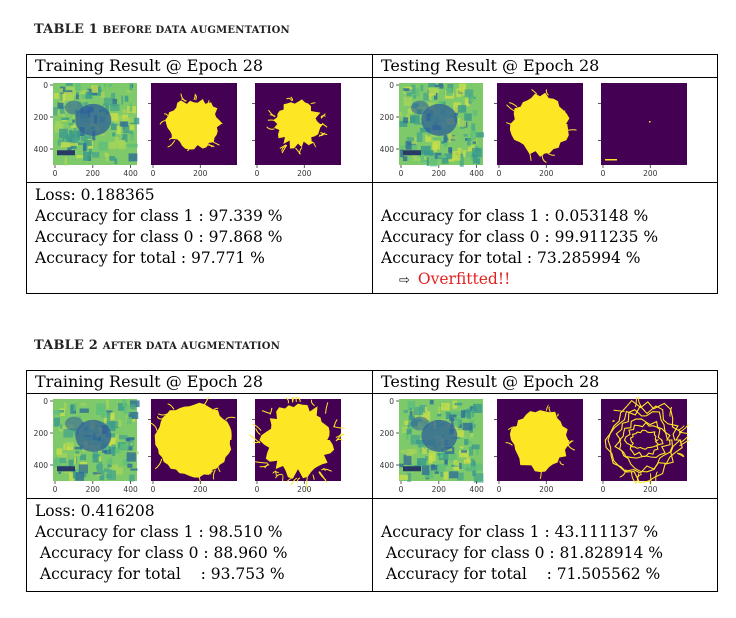  Describe the element at coordinates (191, 346) in the screenshot. I see `table-2-title: AFTER DATA AUGMENTATION` at that location.